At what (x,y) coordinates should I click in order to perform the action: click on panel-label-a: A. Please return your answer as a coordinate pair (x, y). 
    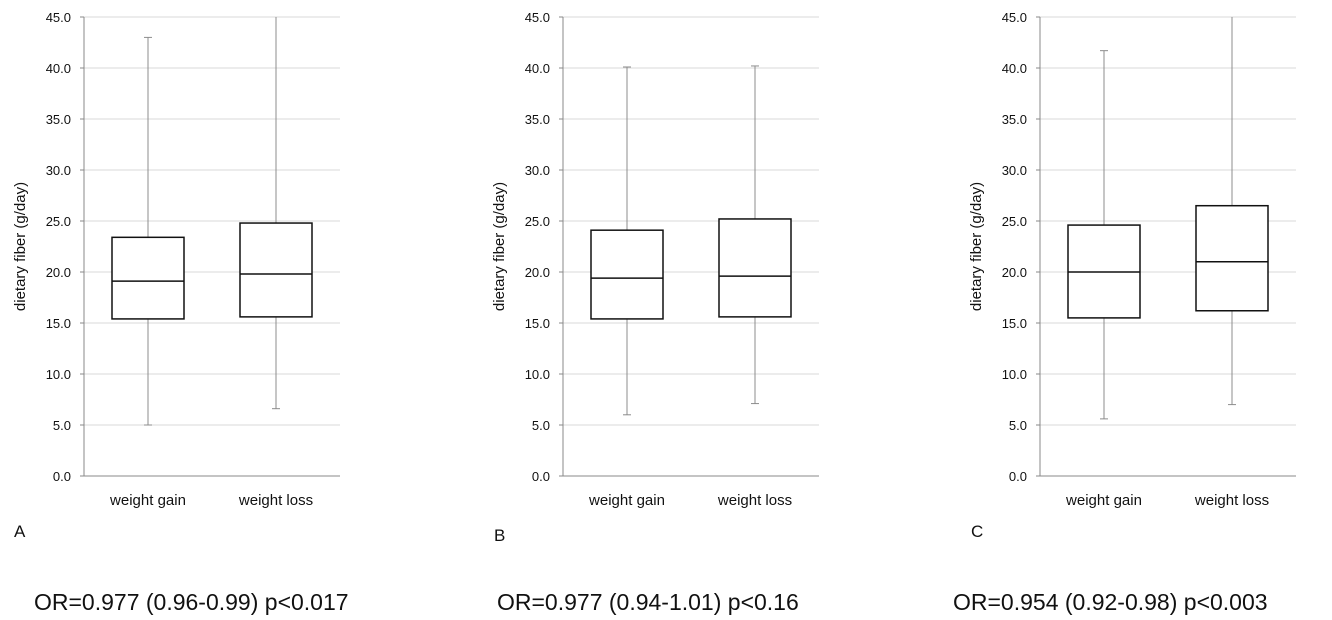
    Looking at the image, I should click on (20, 531).